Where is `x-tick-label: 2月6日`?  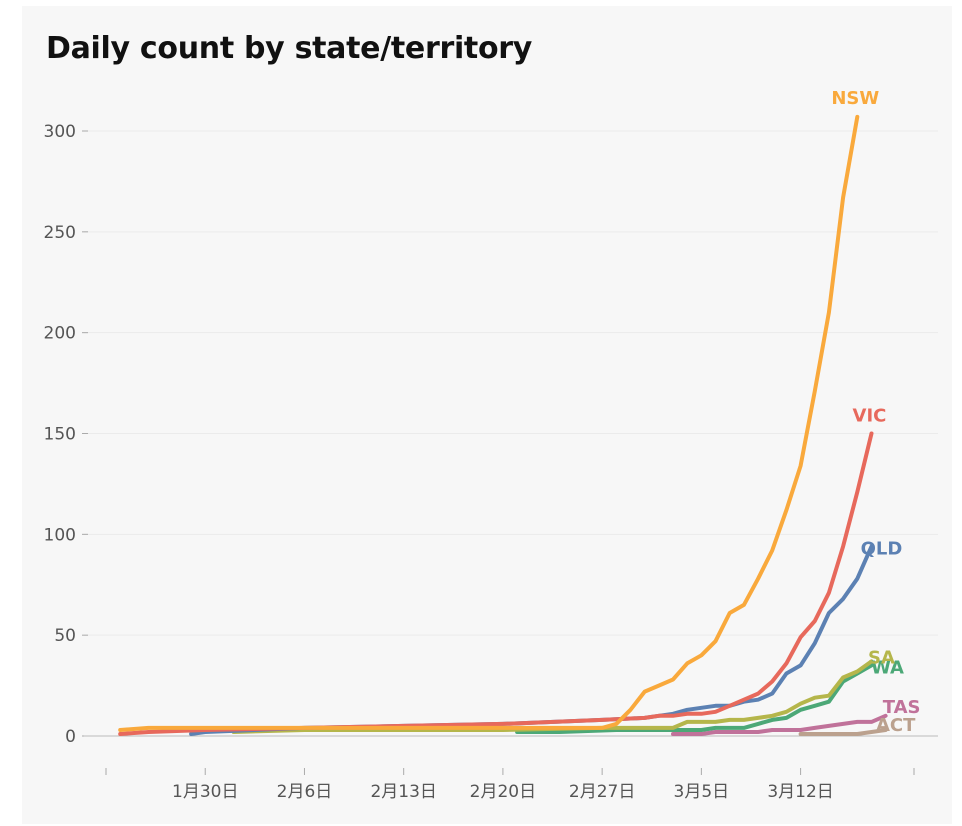 x-tick-label: 2月6日 is located at coordinates (305, 792).